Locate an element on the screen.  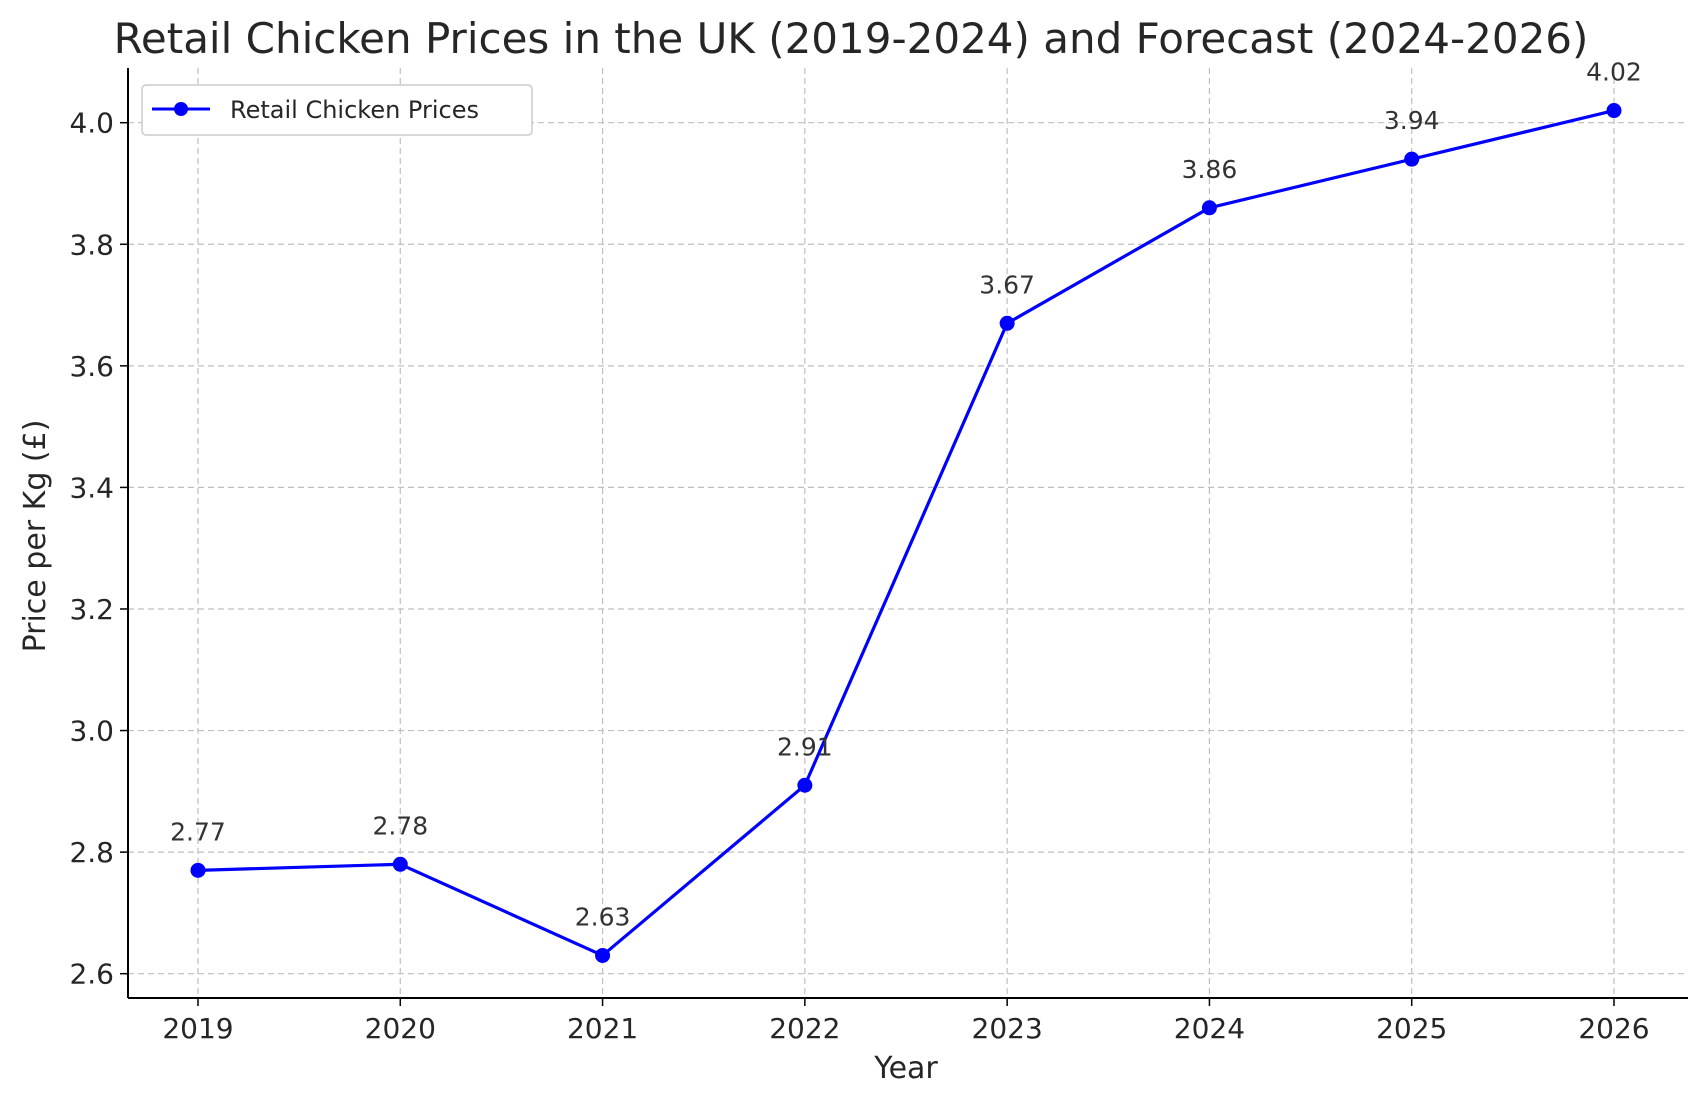
legend-marker-swatch is located at coordinates (181, 109).